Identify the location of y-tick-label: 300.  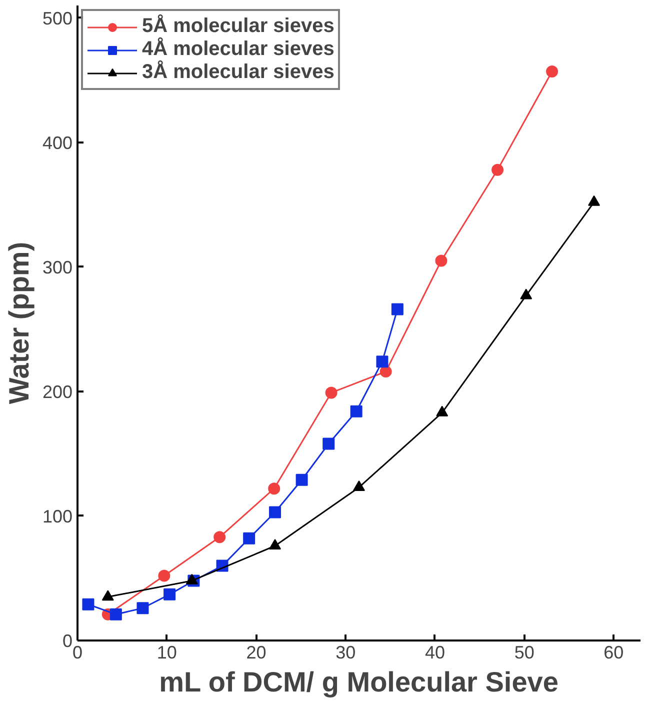
(57, 267).